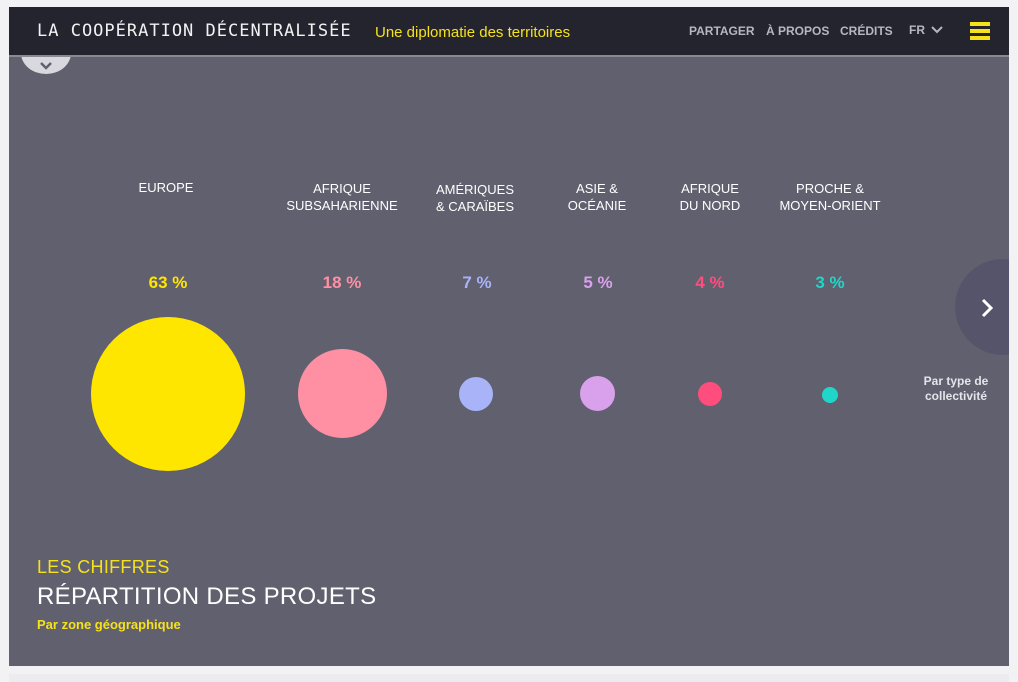  What do you see at coordinates (830, 205) in the screenshot?
I see `region-label-line2: MOYEN-ORIENT` at bounding box center [830, 205].